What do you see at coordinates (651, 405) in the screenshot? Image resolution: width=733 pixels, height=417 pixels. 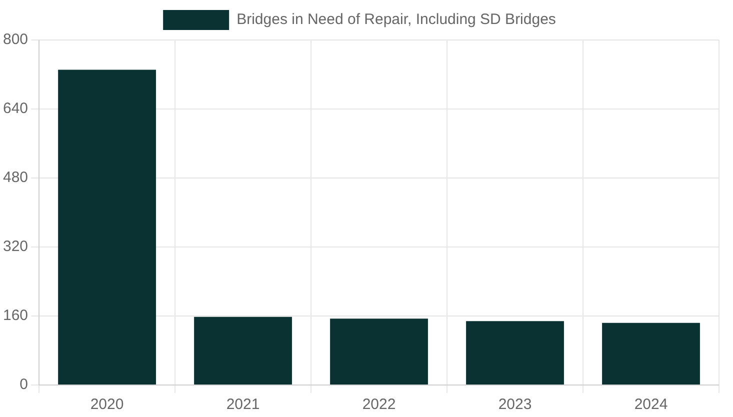 I see `x-tick-label: 2024` at bounding box center [651, 405].